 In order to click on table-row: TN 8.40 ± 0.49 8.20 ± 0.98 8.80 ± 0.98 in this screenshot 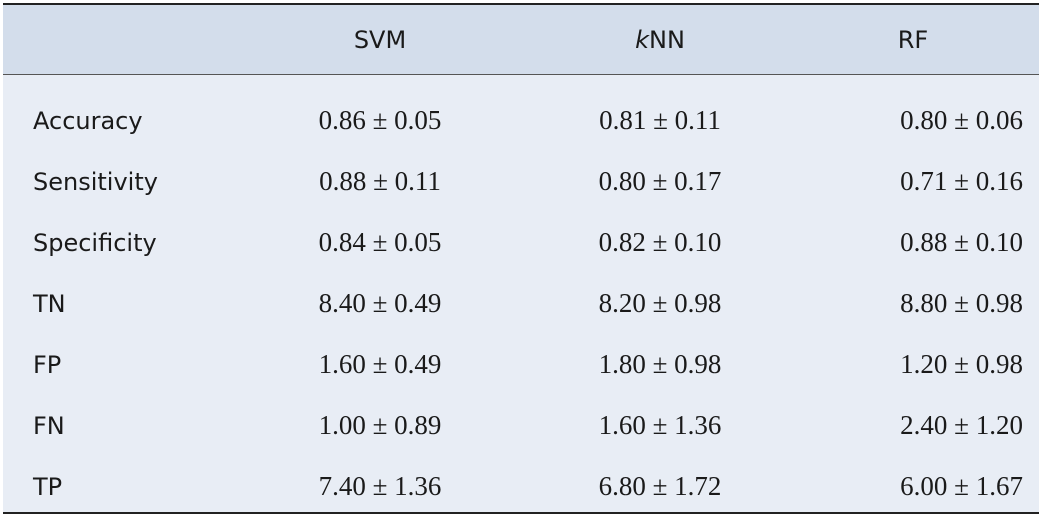, I will do `click(521, 303)`.